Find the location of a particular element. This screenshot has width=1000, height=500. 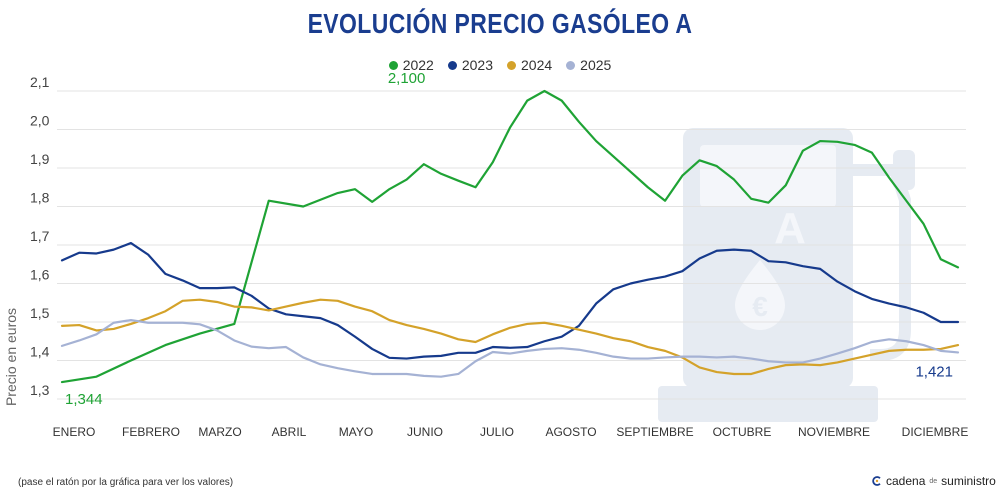

y-tick-label: 1,9 is located at coordinates (40, 159).